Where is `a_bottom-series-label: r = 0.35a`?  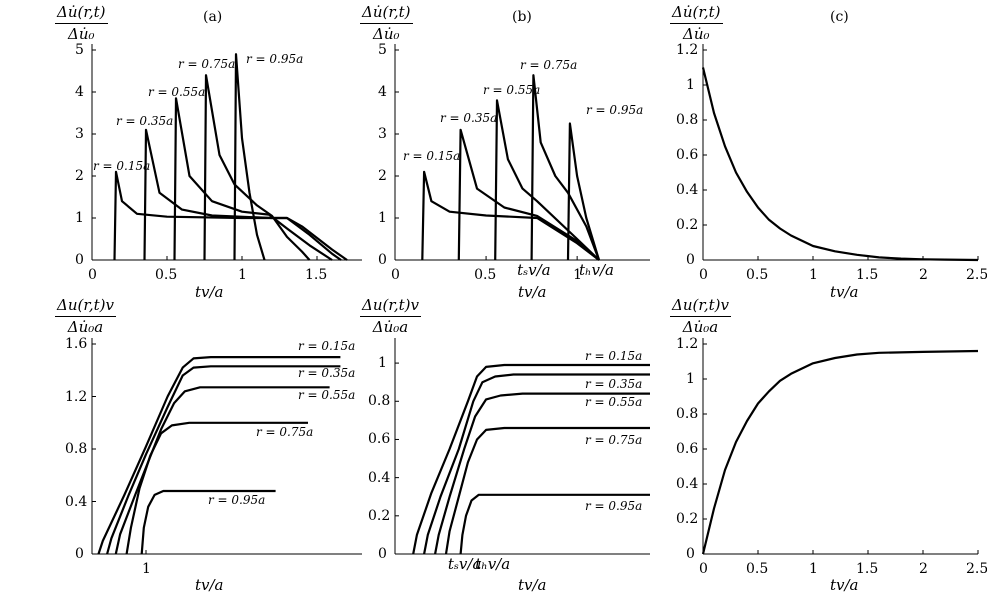 a_bottom-series-label: r = 0.35a is located at coordinates (327, 373).